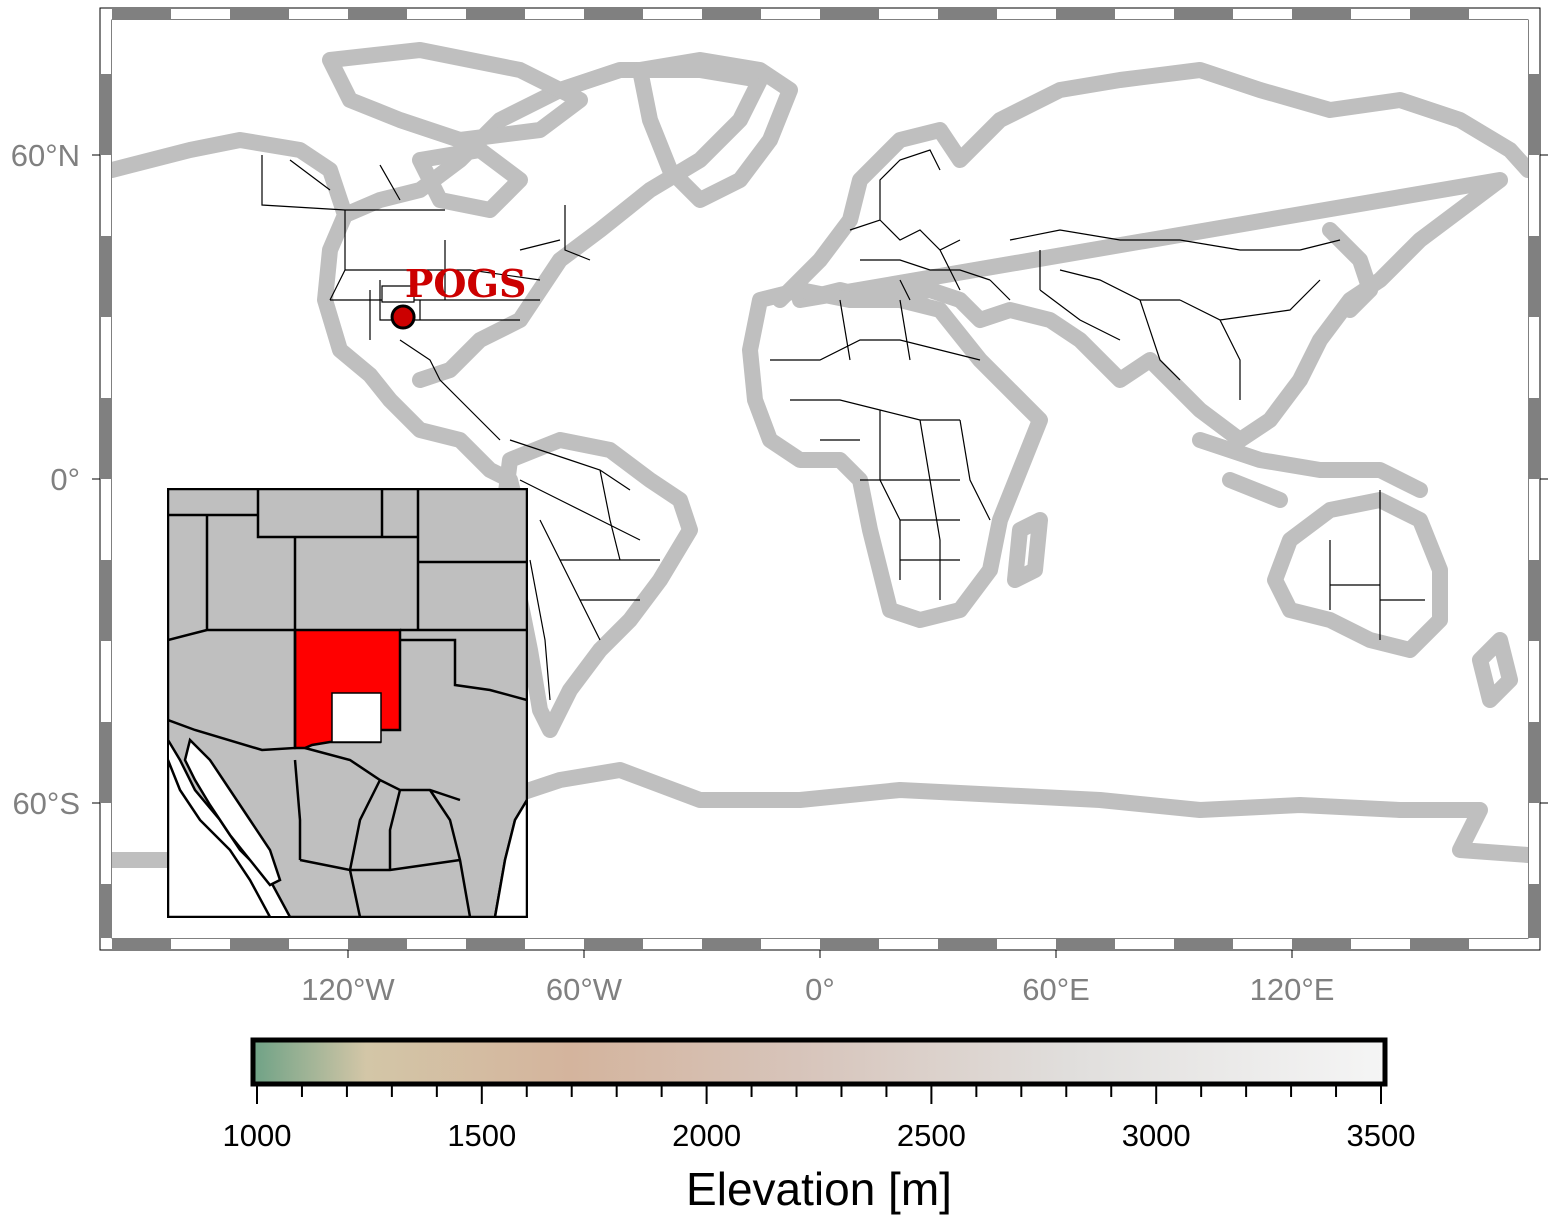  I want to click on colorbar-labels: 1000 1500 2000 2500 3000 3500, so click(819, 1135).